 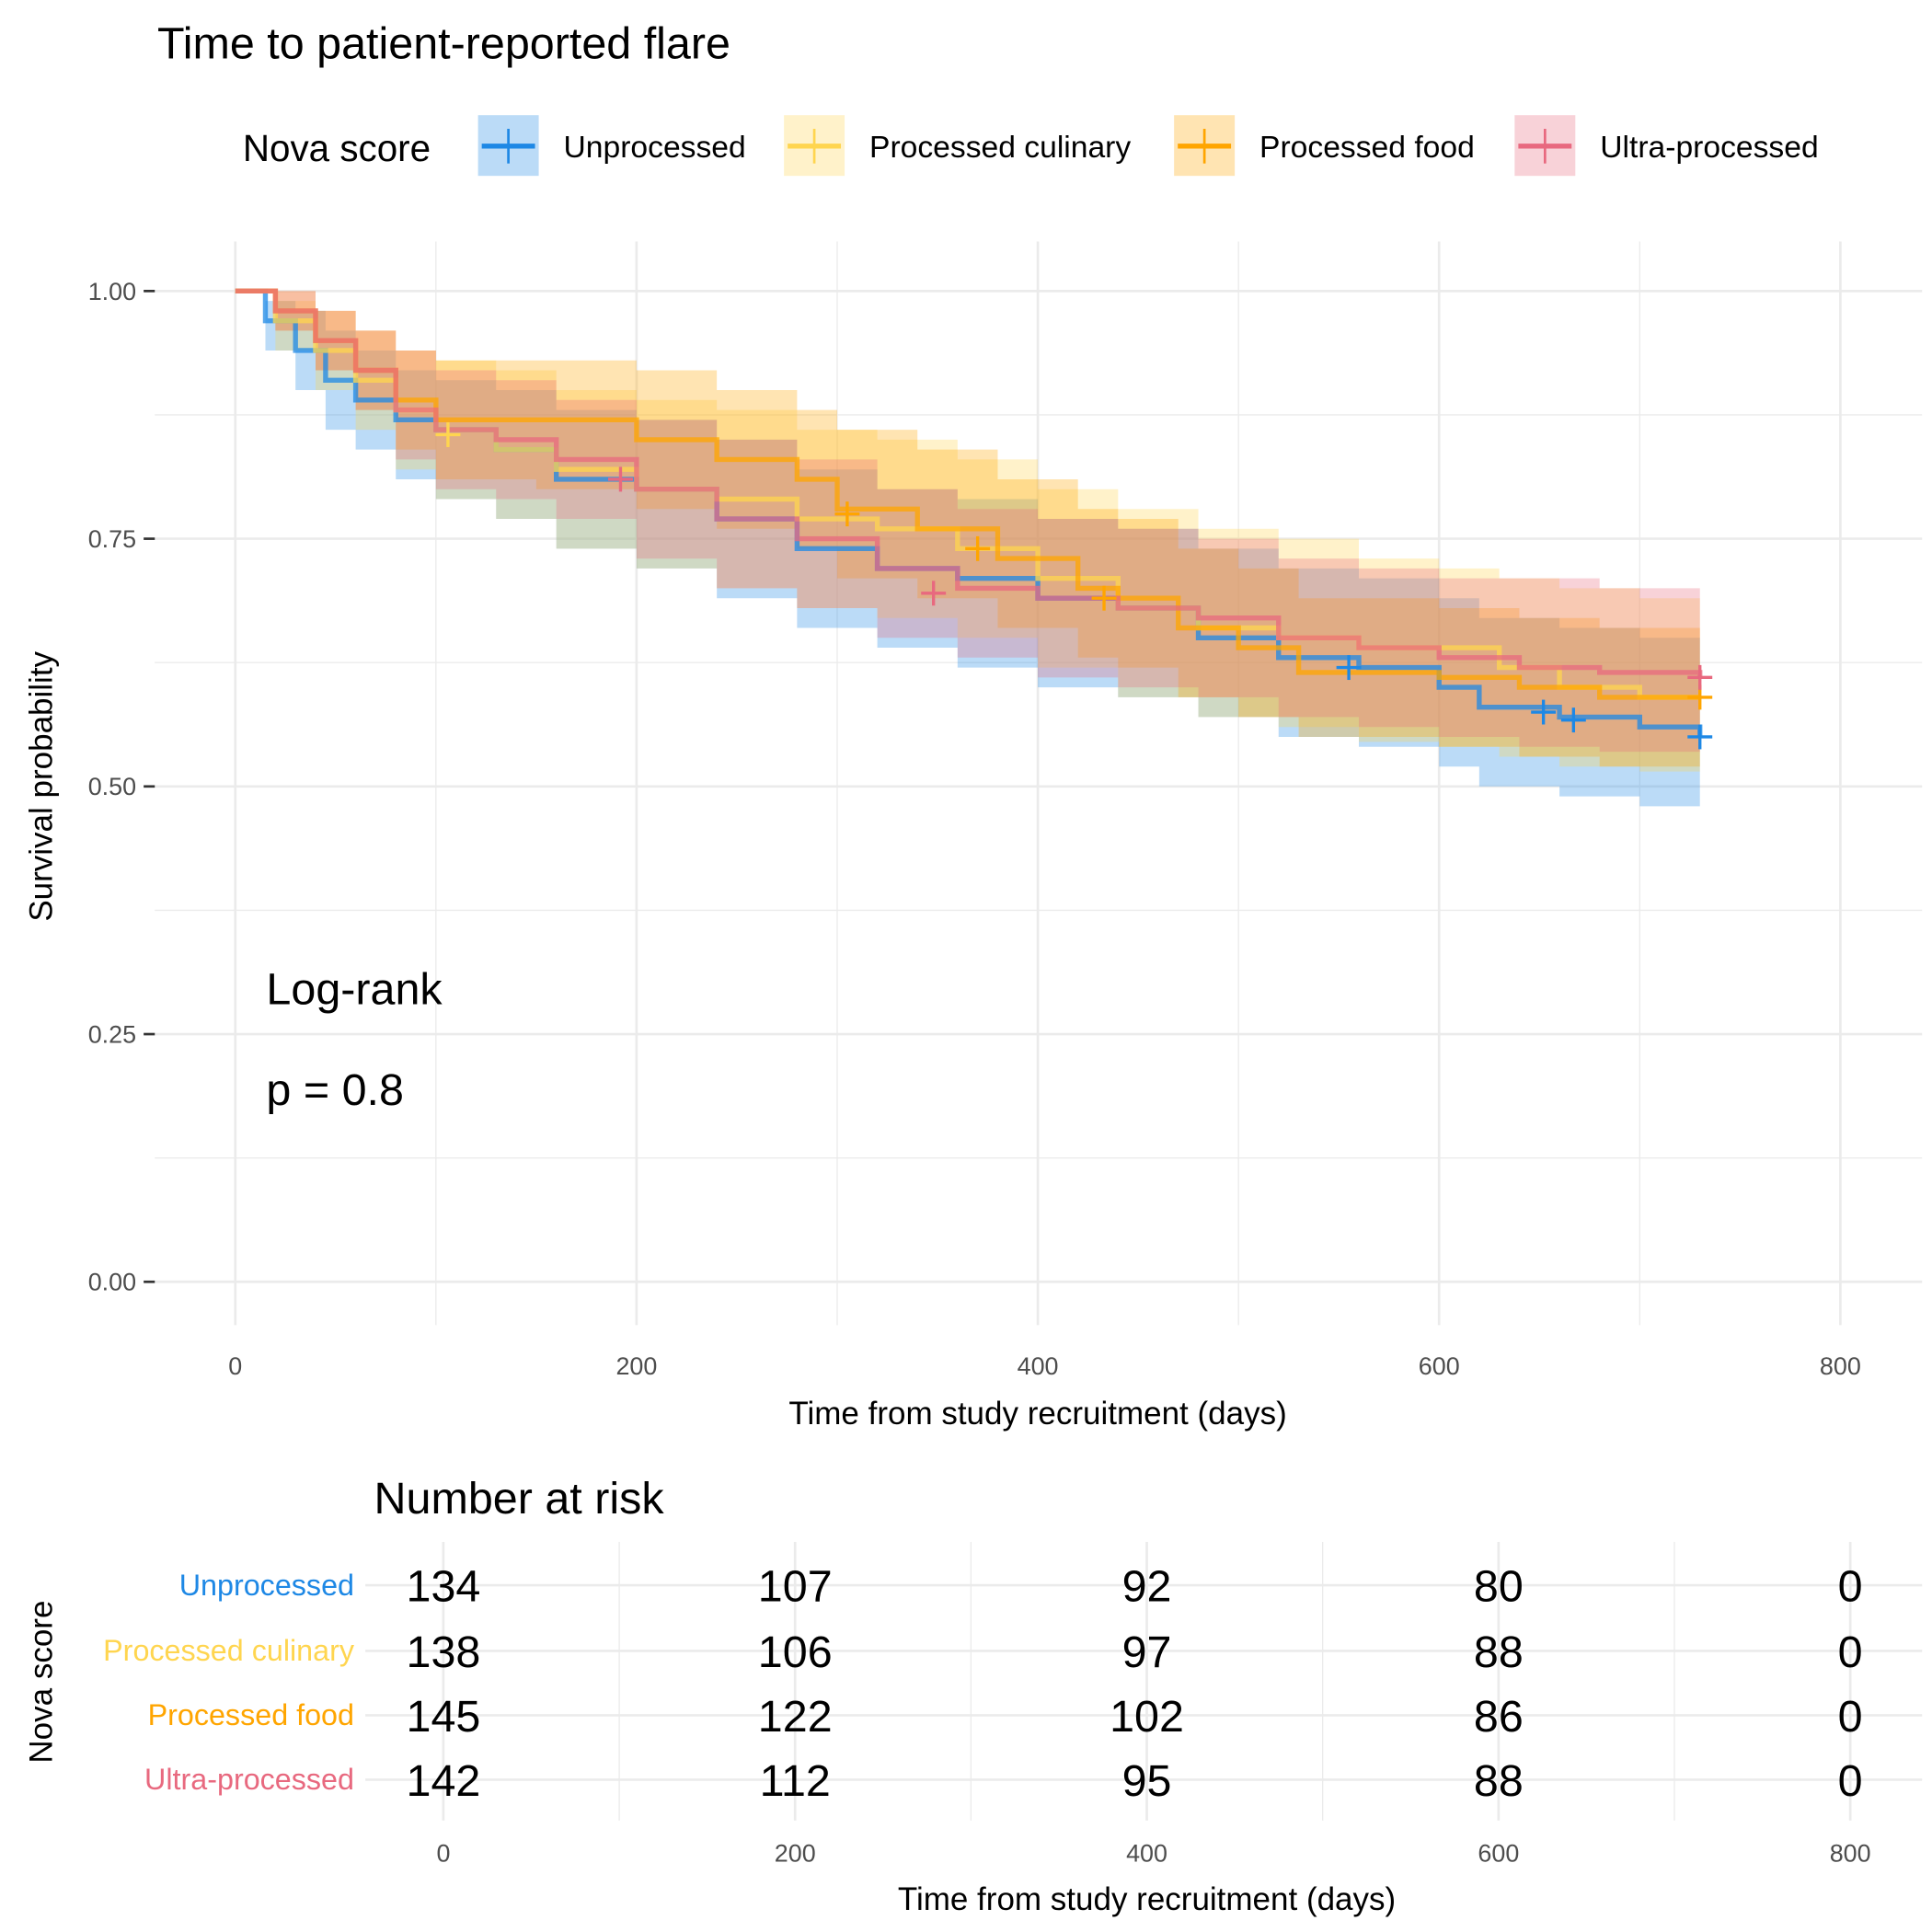 What do you see at coordinates (1144, 1681) in the screenshot?
I see `risk-table-grid` at bounding box center [1144, 1681].